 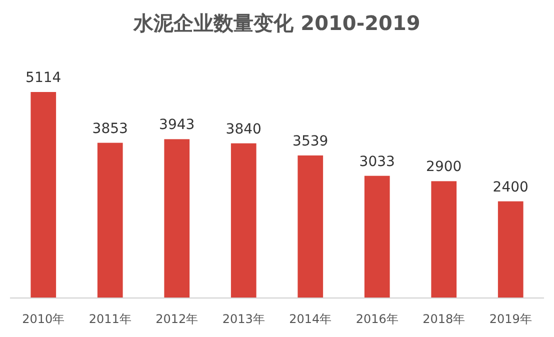 I want to click on data-label: 3943, so click(x=177, y=125).